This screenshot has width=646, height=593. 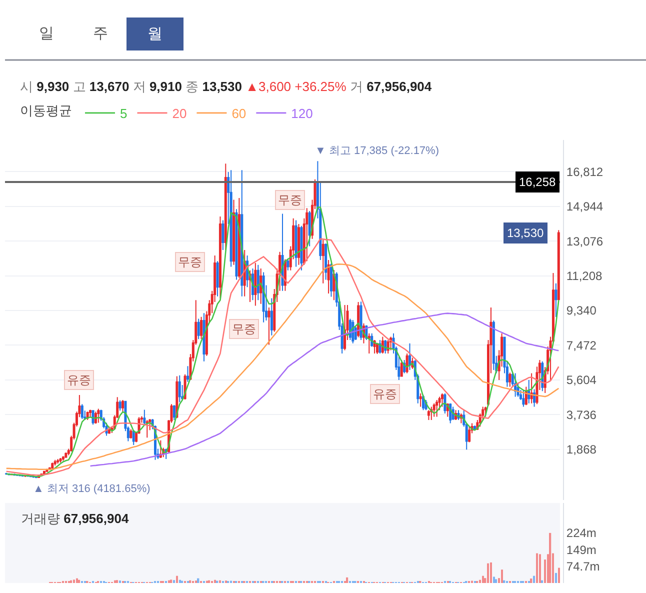 What do you see at coordinates (585, 171) in the screenshot?
I see `y-tick-label: 16,812` at bounding box center [585, 171].